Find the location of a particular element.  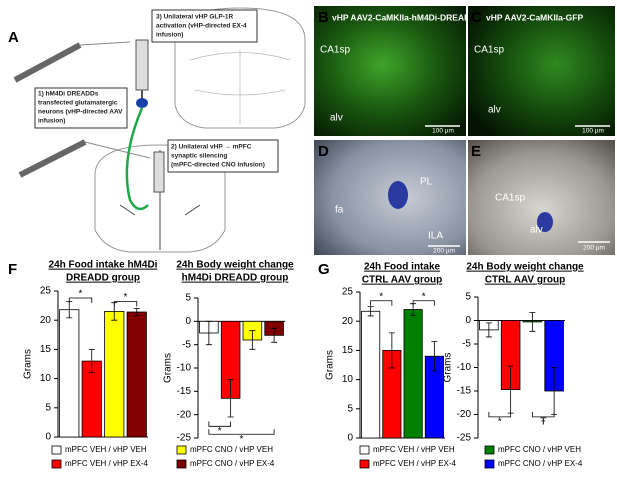

panel-d: D PL fa ILA 200 µm is located at coordinates (390, 197).